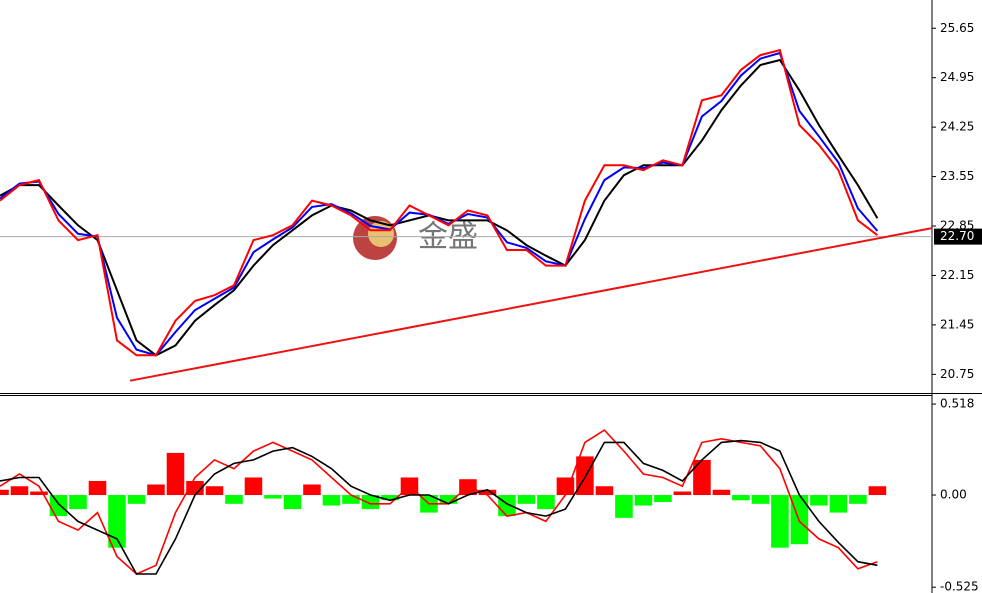 The height and width of the screenshot is (593, 982). I want to click on y-tick-label: -0.525, so click(959, 586).